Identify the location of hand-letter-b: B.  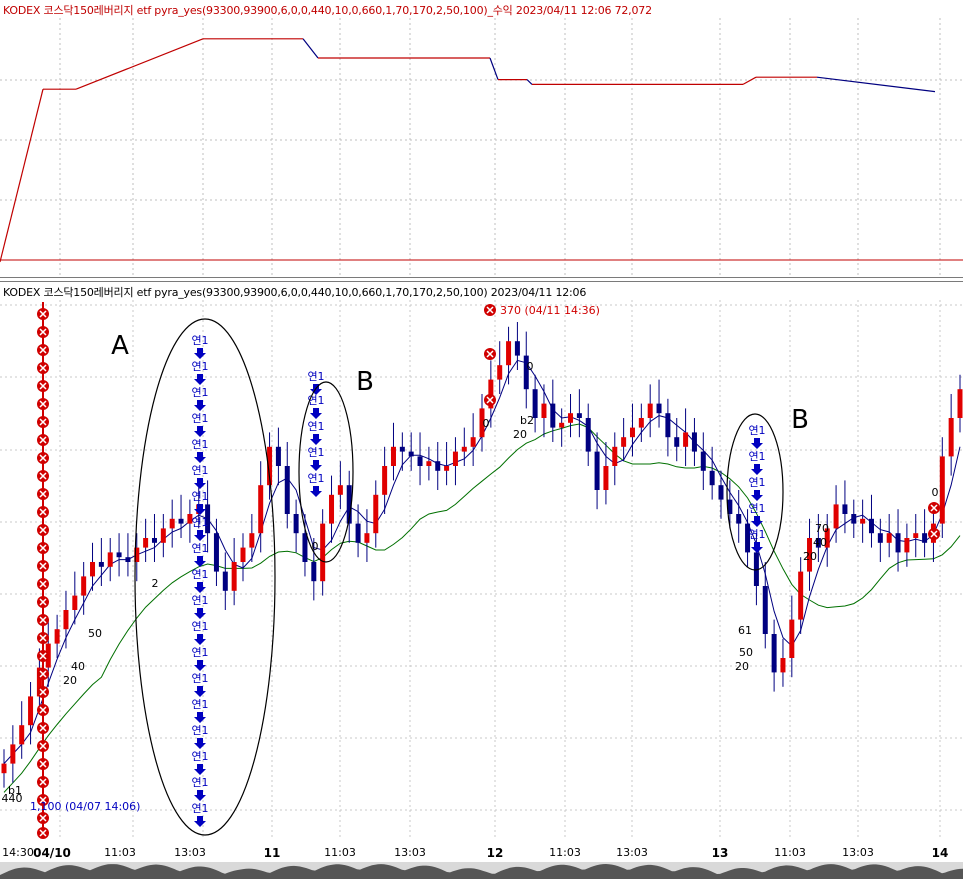
(365, 382).